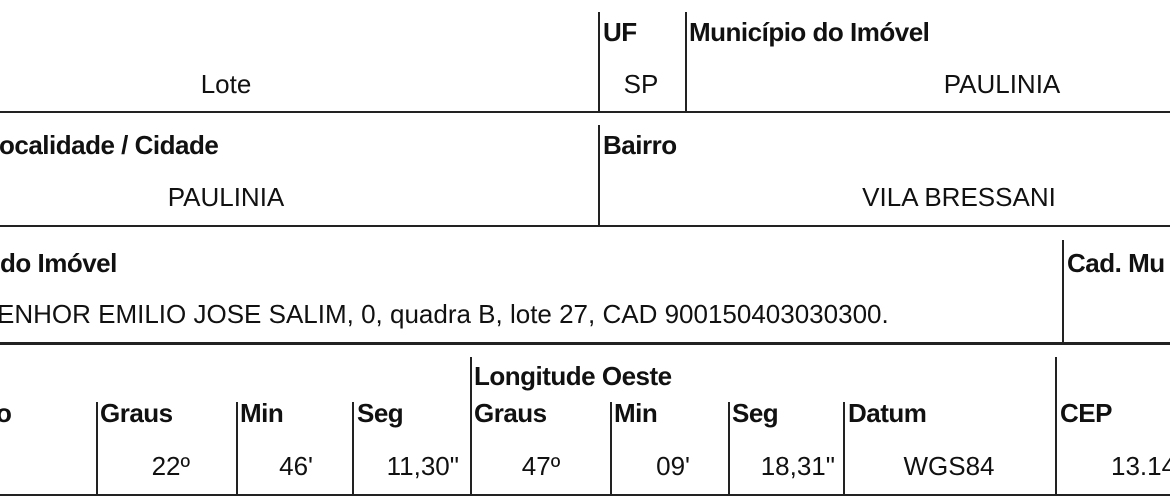  I want to click on municipio-value: PAULINIA, so click(1002, 84).